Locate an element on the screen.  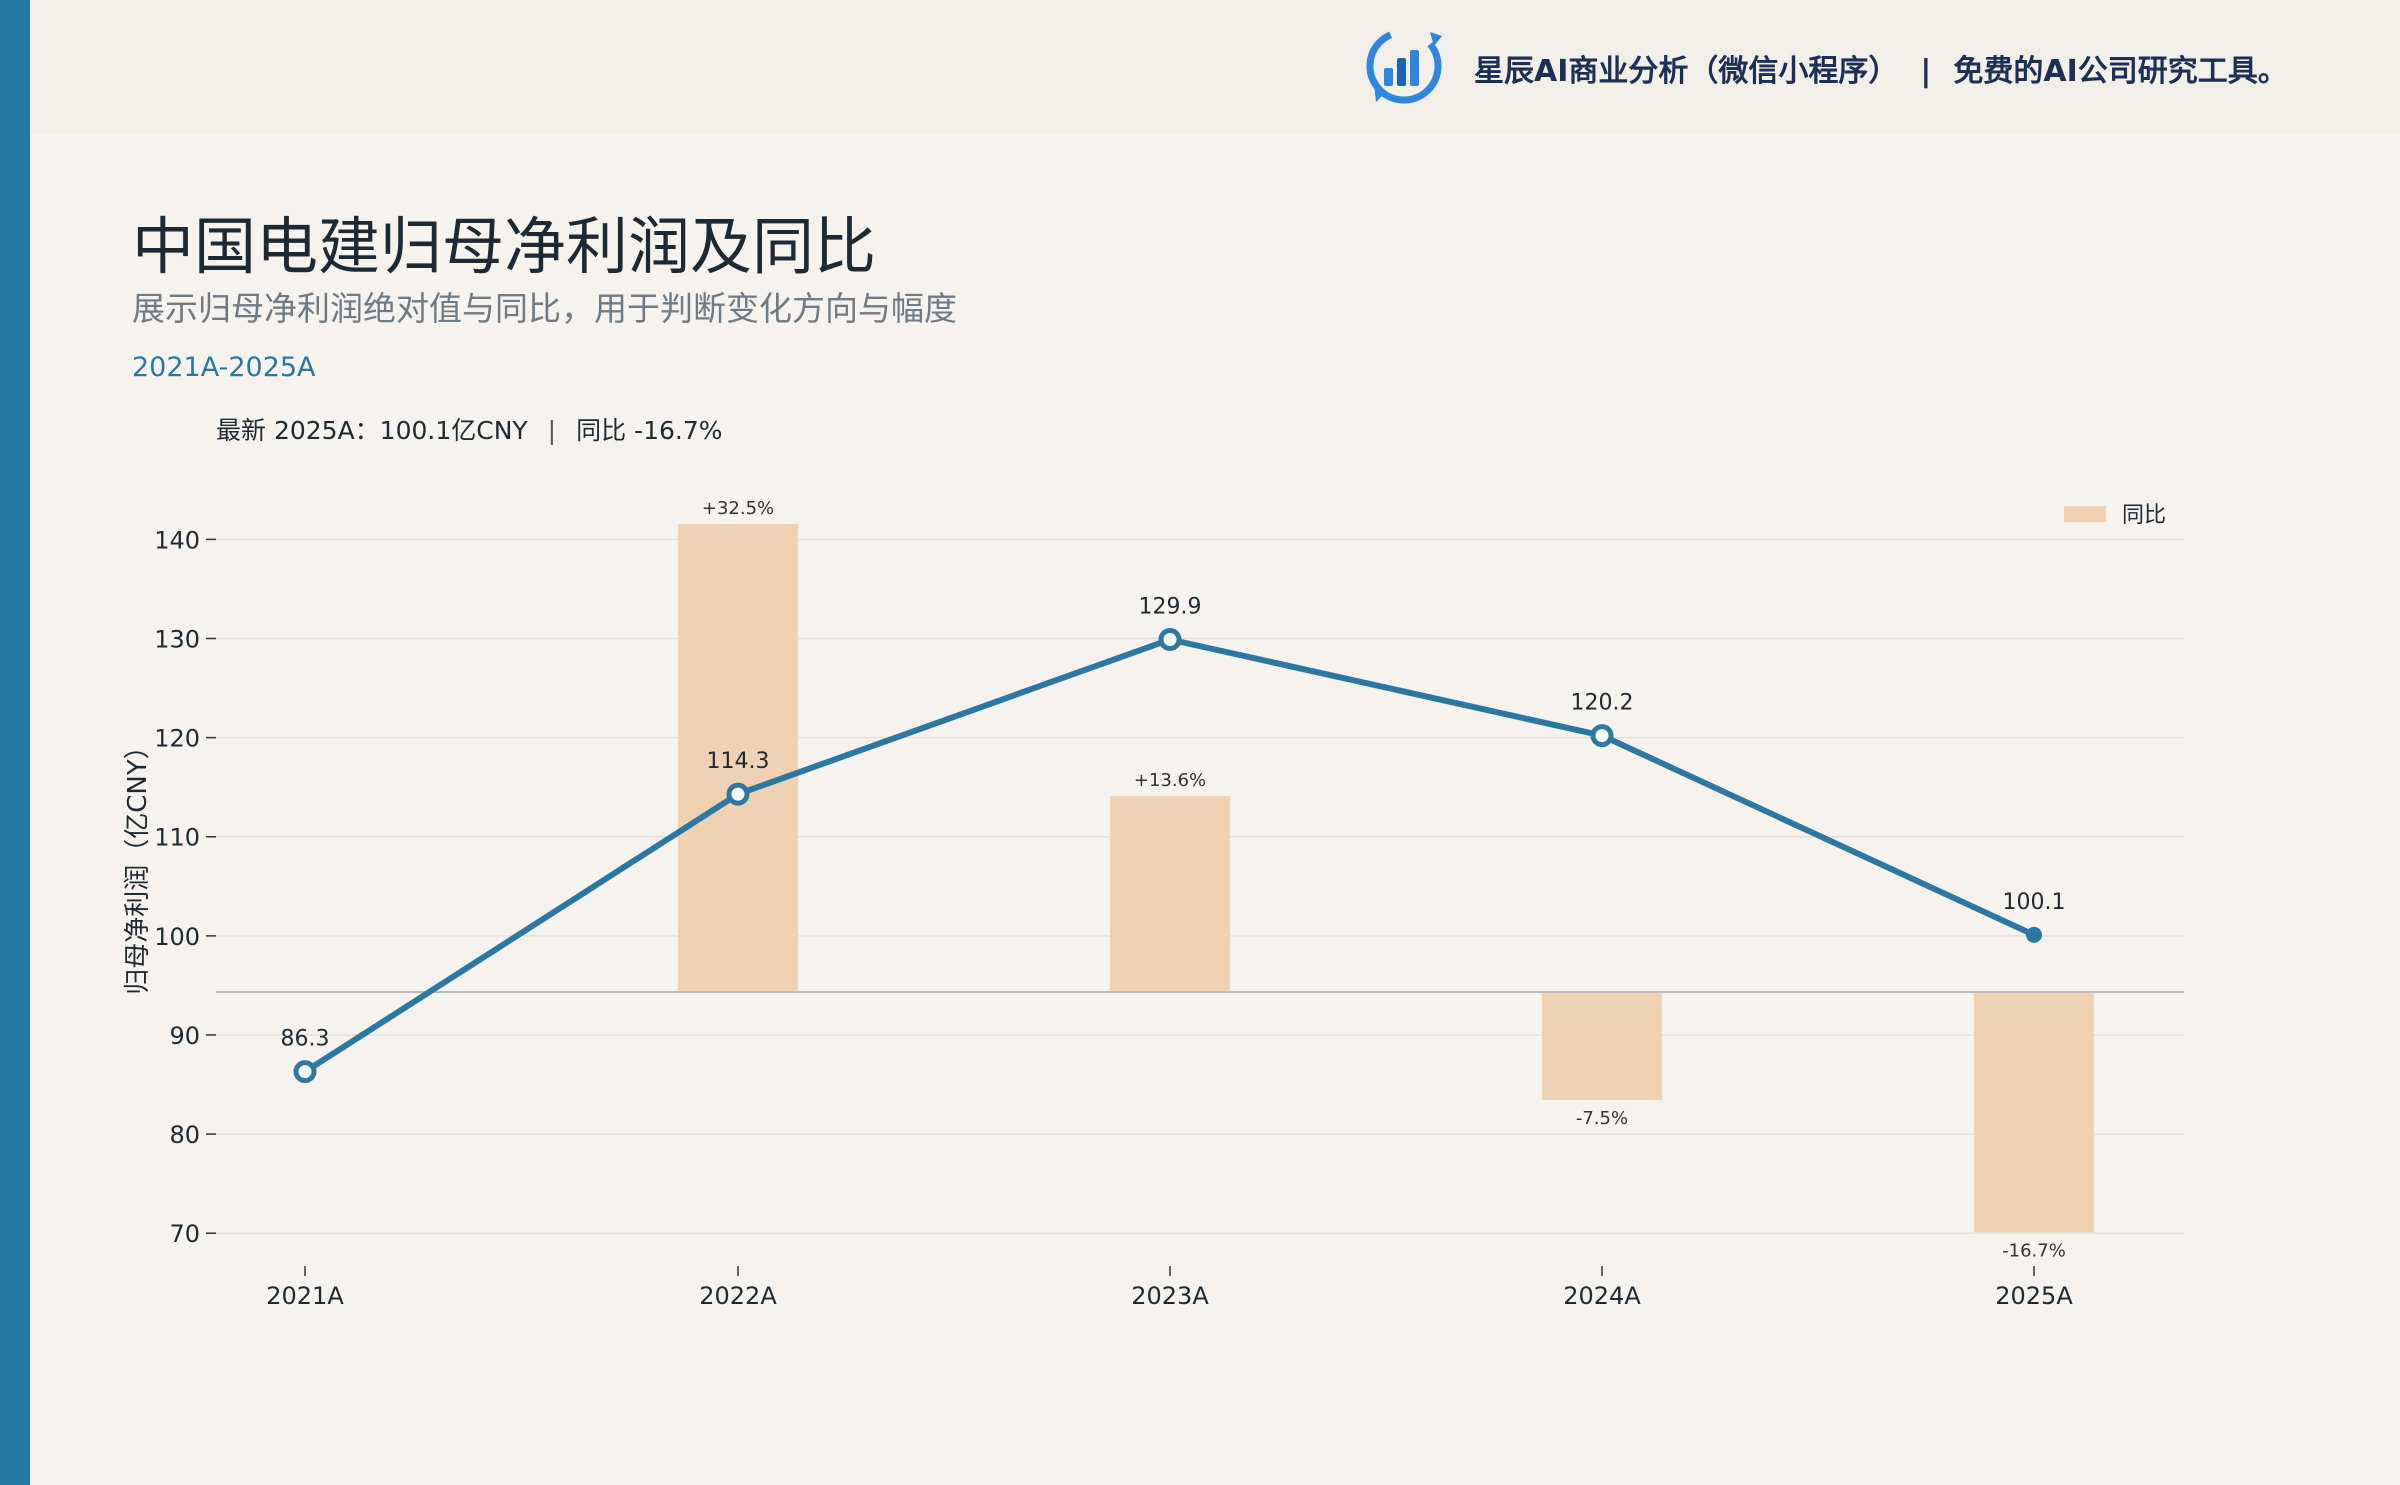
y-tick-label: 110 is located at coordinates (177, 838).